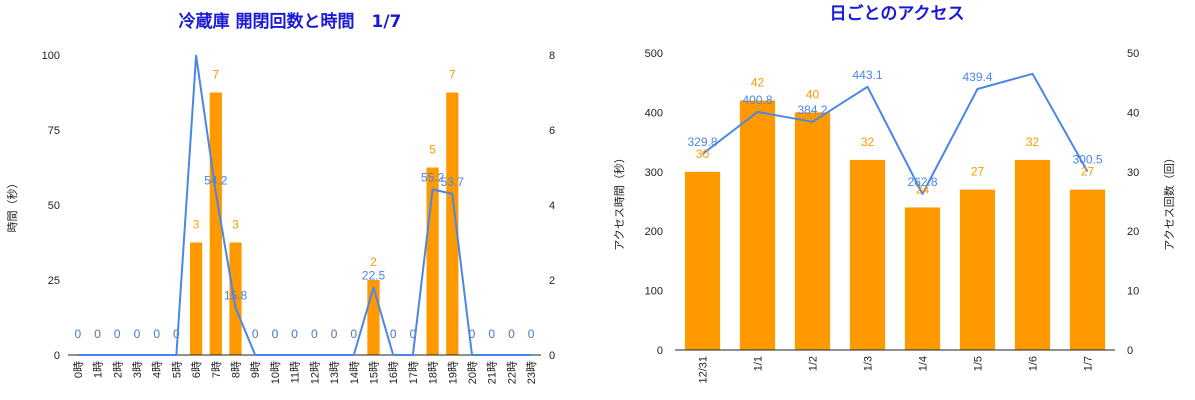 The width and height of the screenshot is (1195, 400). I want to click on x-tick-label: 13時, so click(334, 372).